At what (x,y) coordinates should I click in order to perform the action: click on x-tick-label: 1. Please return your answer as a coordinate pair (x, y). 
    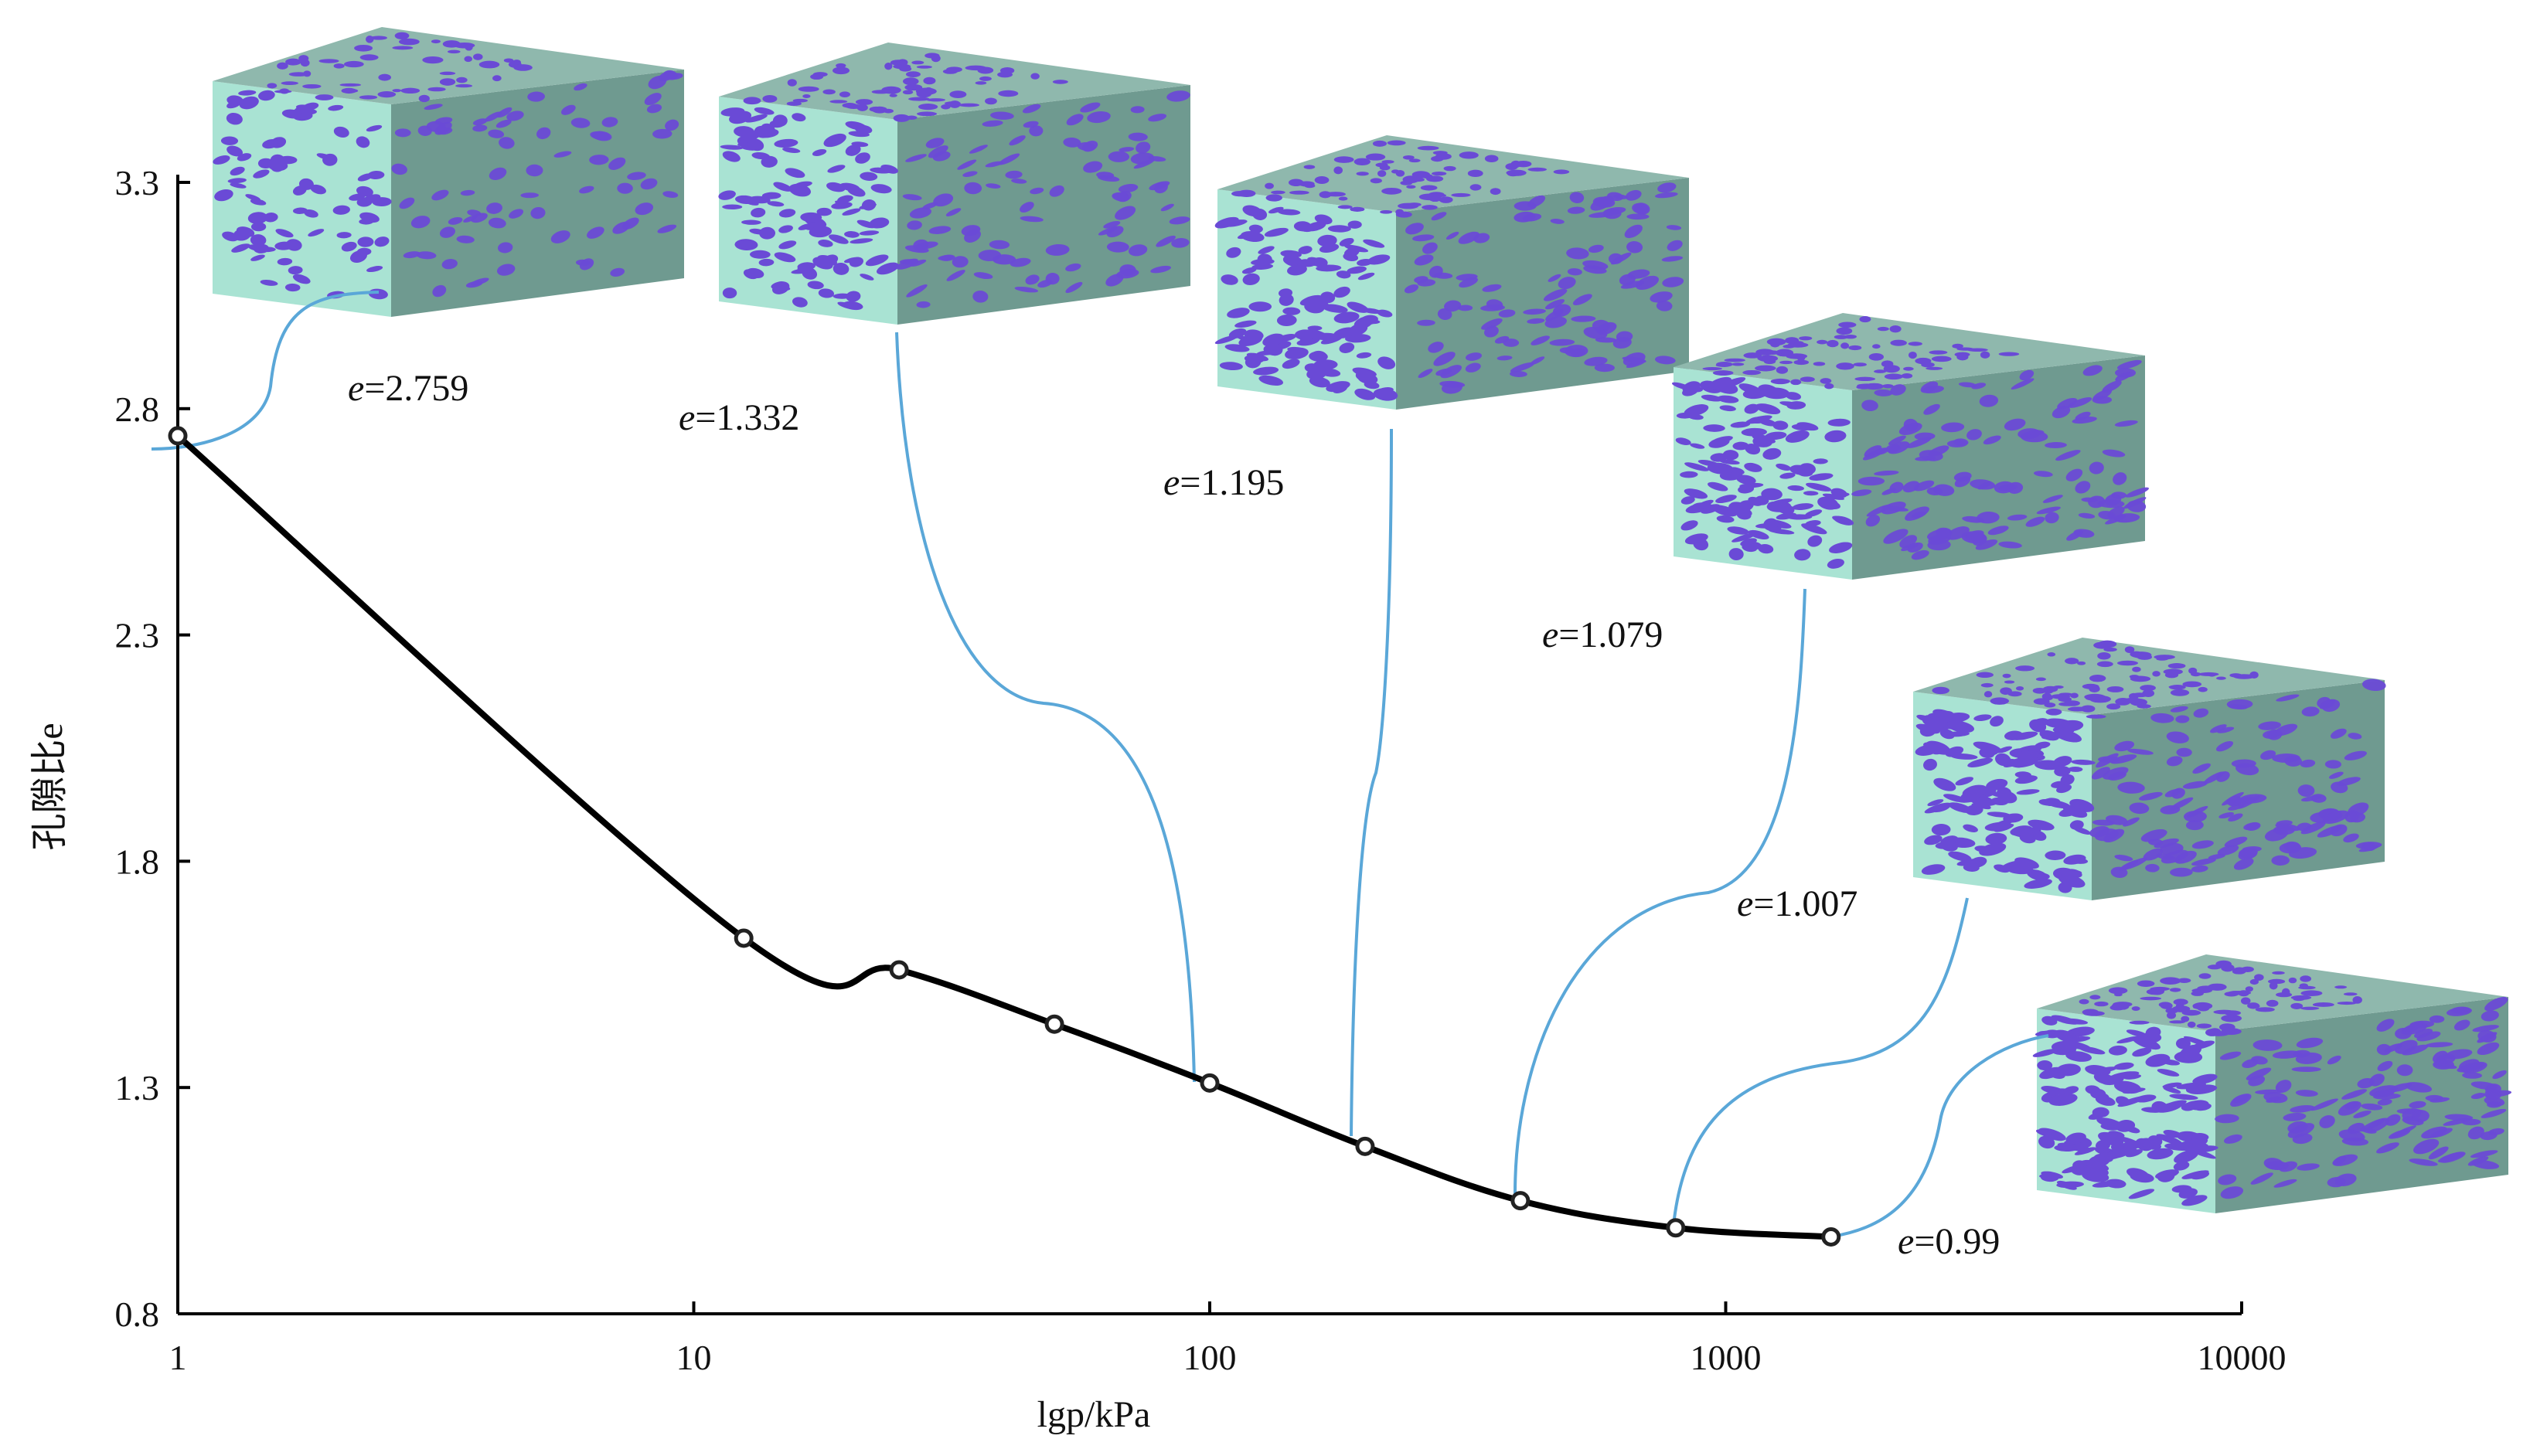
    Looking at the image, I should click on (178, 1357).